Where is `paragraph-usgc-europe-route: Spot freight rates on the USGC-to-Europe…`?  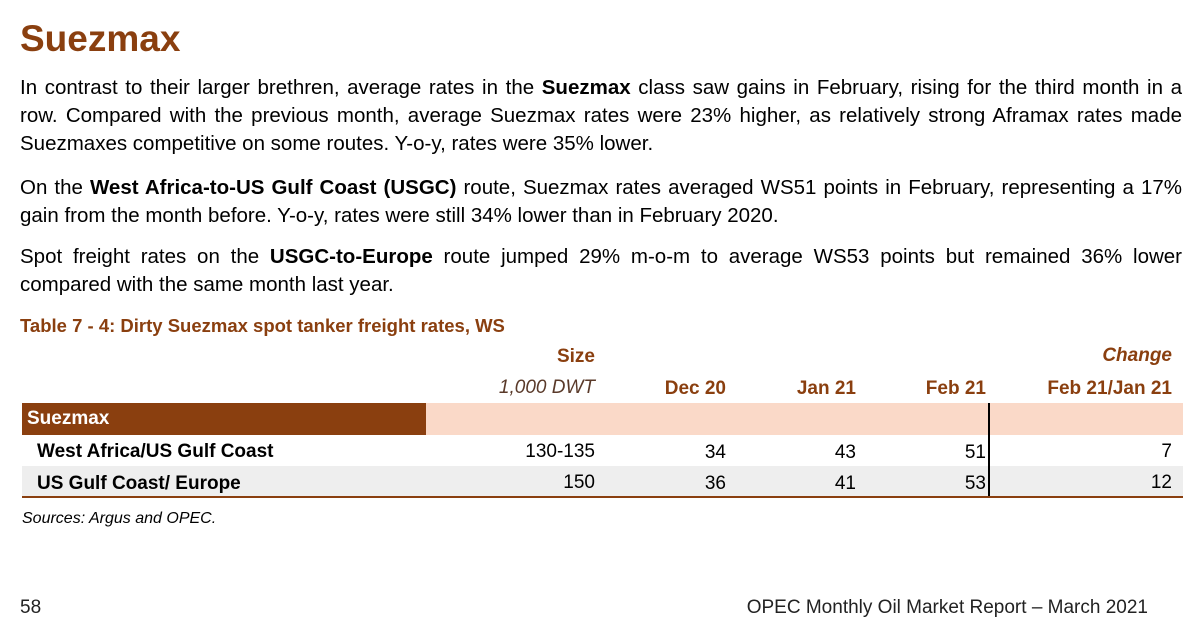 paragraph-usgc-europe-route: Spot freight rates on the USGC-to-Europe… is located at coordinates (601, 270).